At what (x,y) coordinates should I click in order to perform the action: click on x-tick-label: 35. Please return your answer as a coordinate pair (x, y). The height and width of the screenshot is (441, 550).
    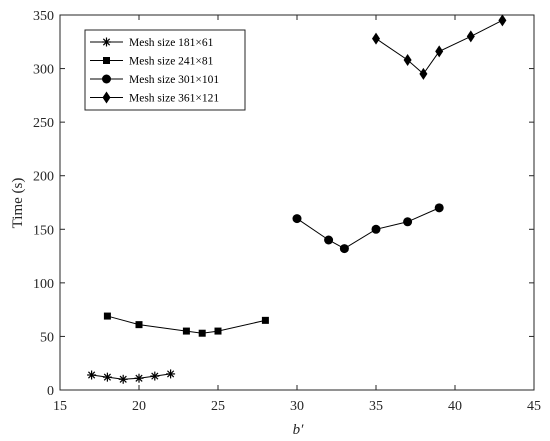
    Looking at the image, I should click on (376, 406).